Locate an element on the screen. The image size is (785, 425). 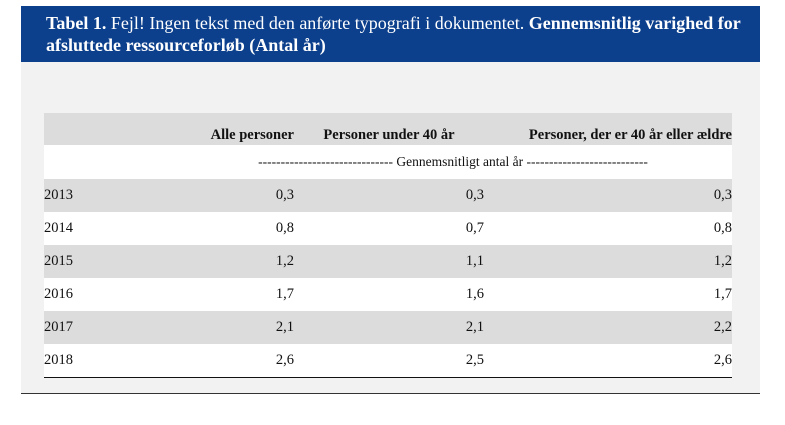
header-year is located at coordinates (99, 129).